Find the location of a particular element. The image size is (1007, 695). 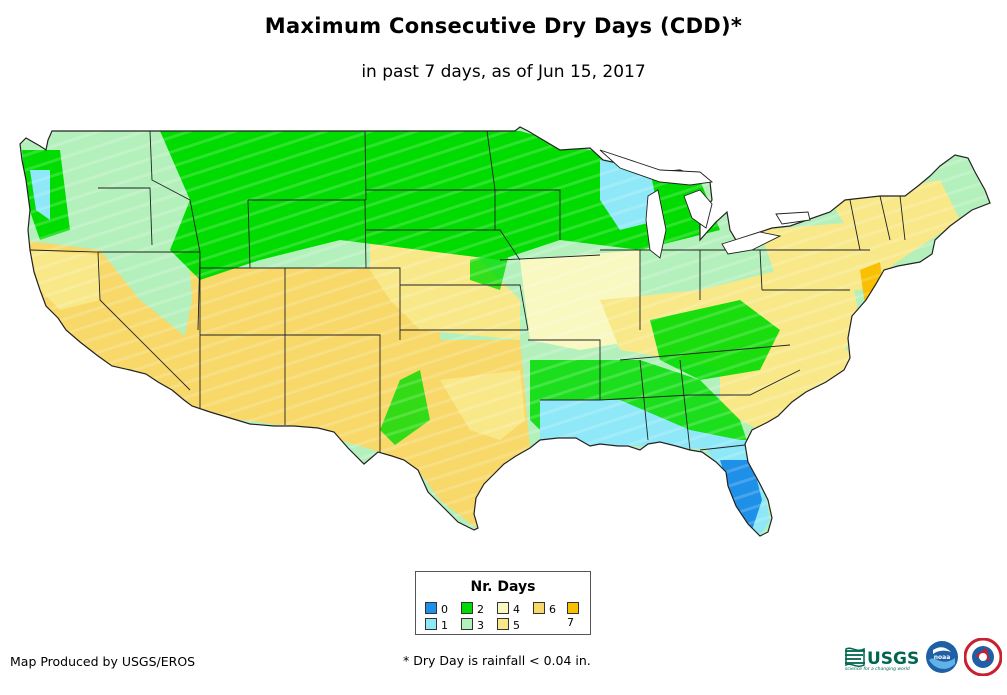

noaa-logo: noaa is located at coordinates (942, 657).